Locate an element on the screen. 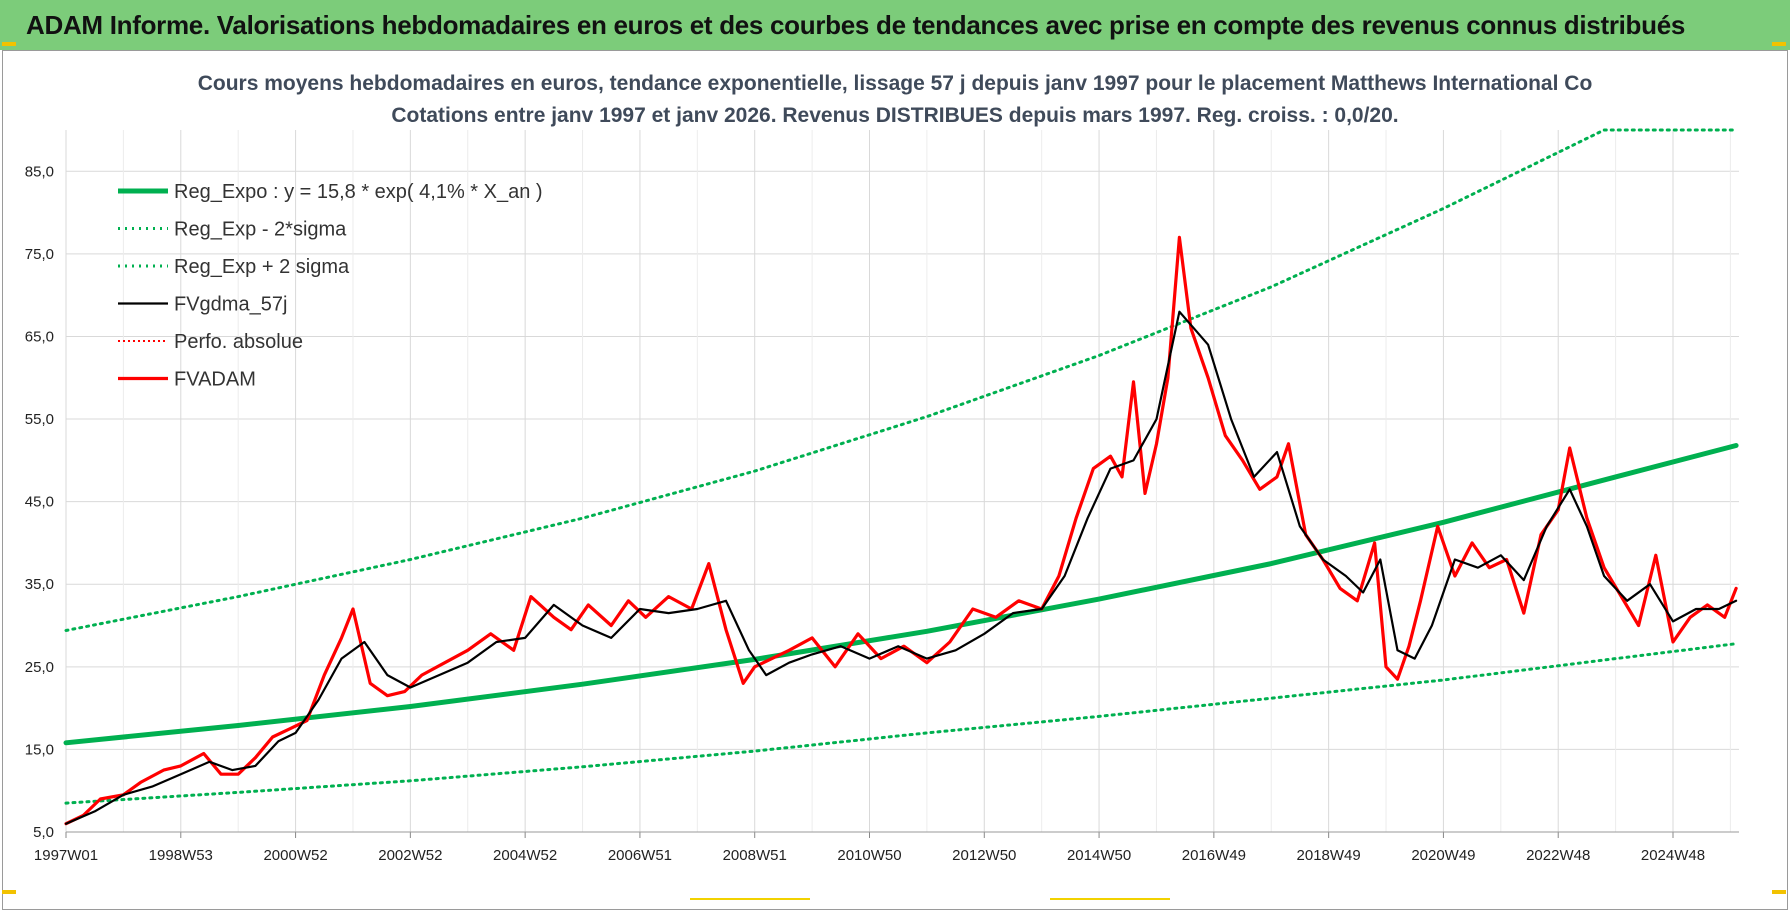  corner-mark-top-left is located at coordinates (9, 44).